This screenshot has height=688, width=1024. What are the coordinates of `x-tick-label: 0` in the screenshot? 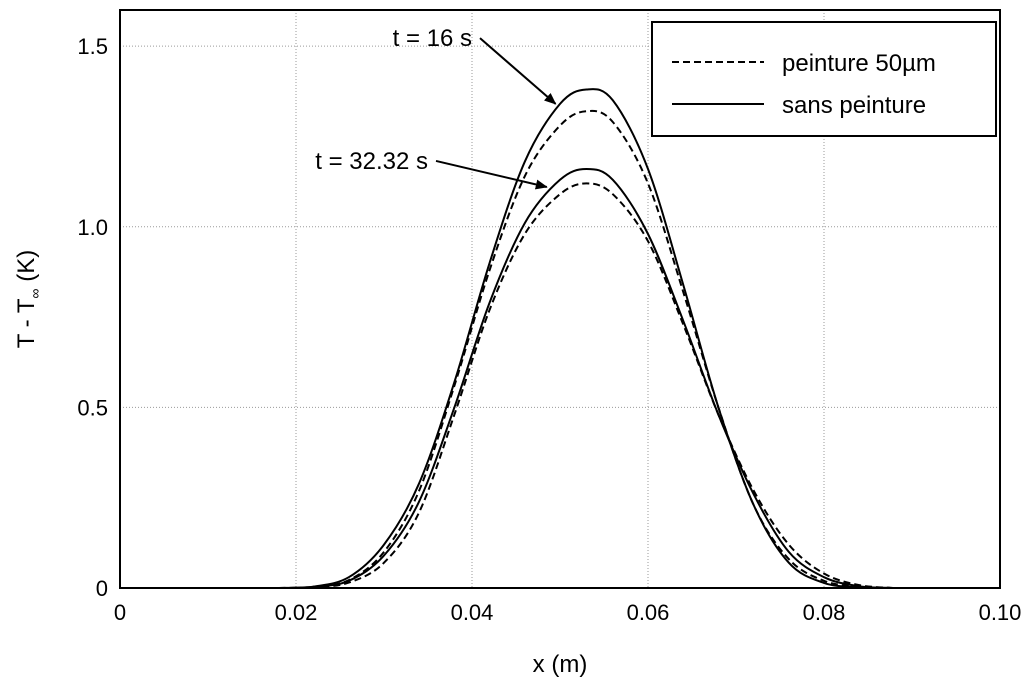 It's located at (120, 612).